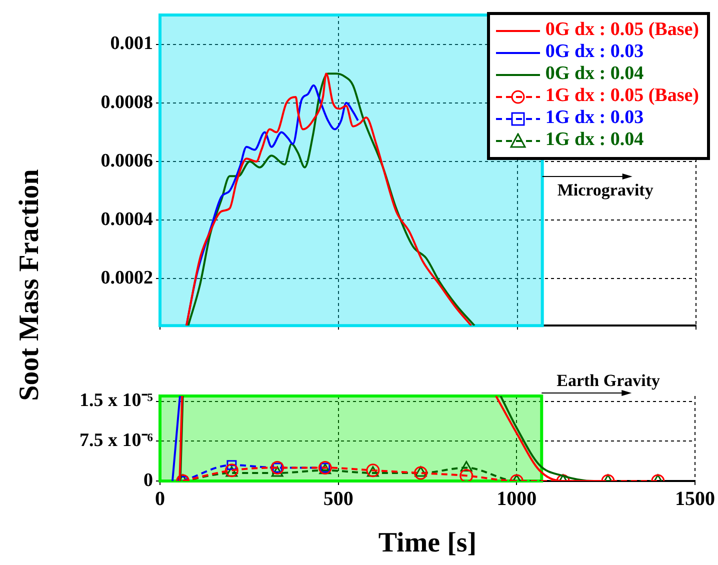 Image resolution: width=718 pixels, height=565 pixels. What do you see at coordinates (117, 441) in the screenshot?
I see `y-tick-label: 7.5 x 10⁻⁶` at bounding box center [117, 441].